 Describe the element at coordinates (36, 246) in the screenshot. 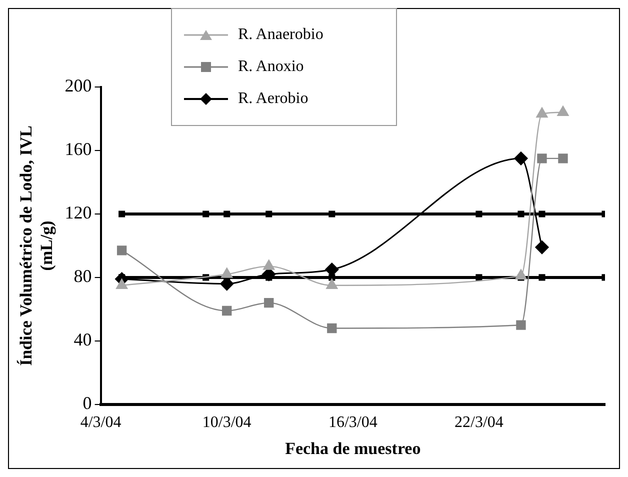

I see `y-axis-title: Índice Volumétrico de Lodo, IVL (mL/g)` at that location.